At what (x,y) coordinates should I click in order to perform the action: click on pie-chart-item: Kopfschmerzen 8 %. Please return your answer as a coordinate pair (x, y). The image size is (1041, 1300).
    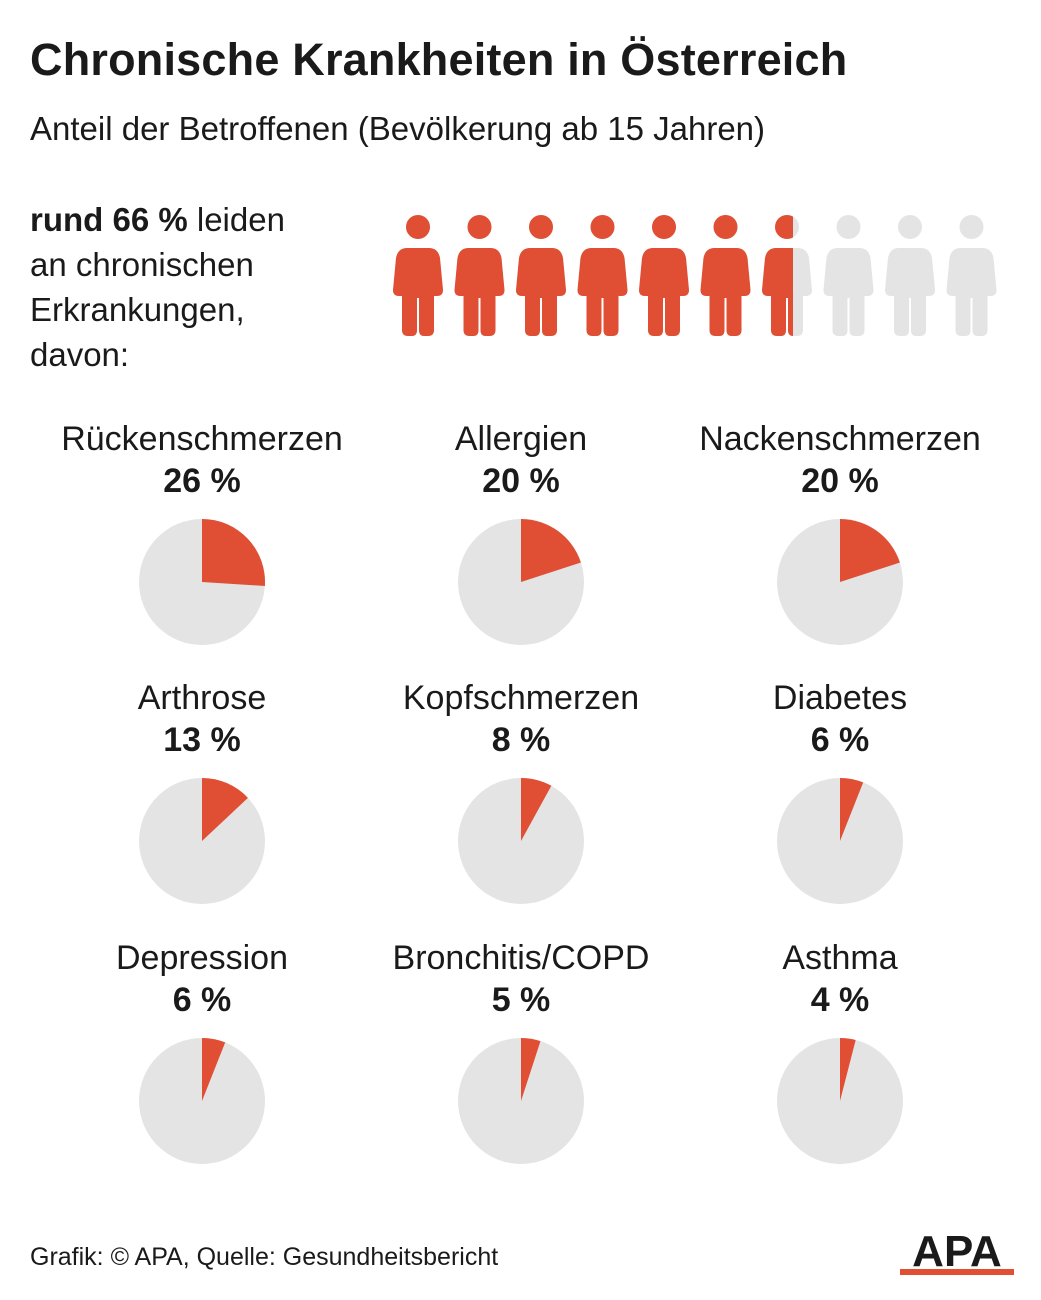
    Looking at the image, I should click on (521, 794).